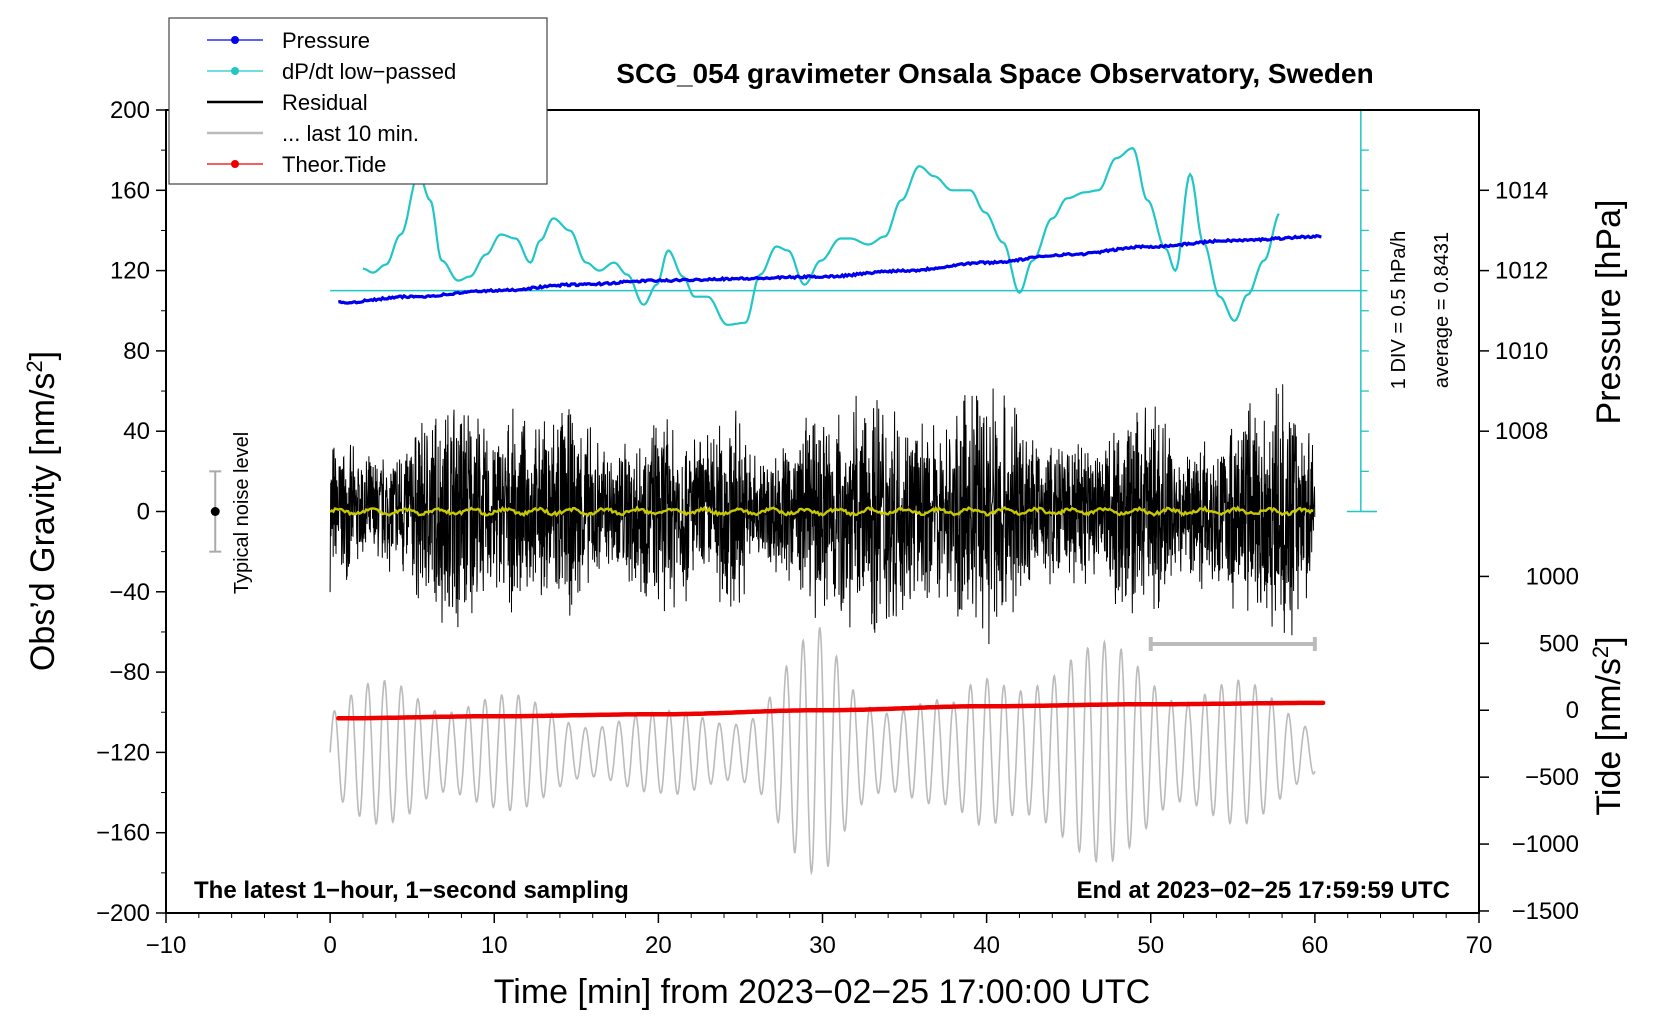  I want to click on tide-tick-label: 500, so click(1559, 643).